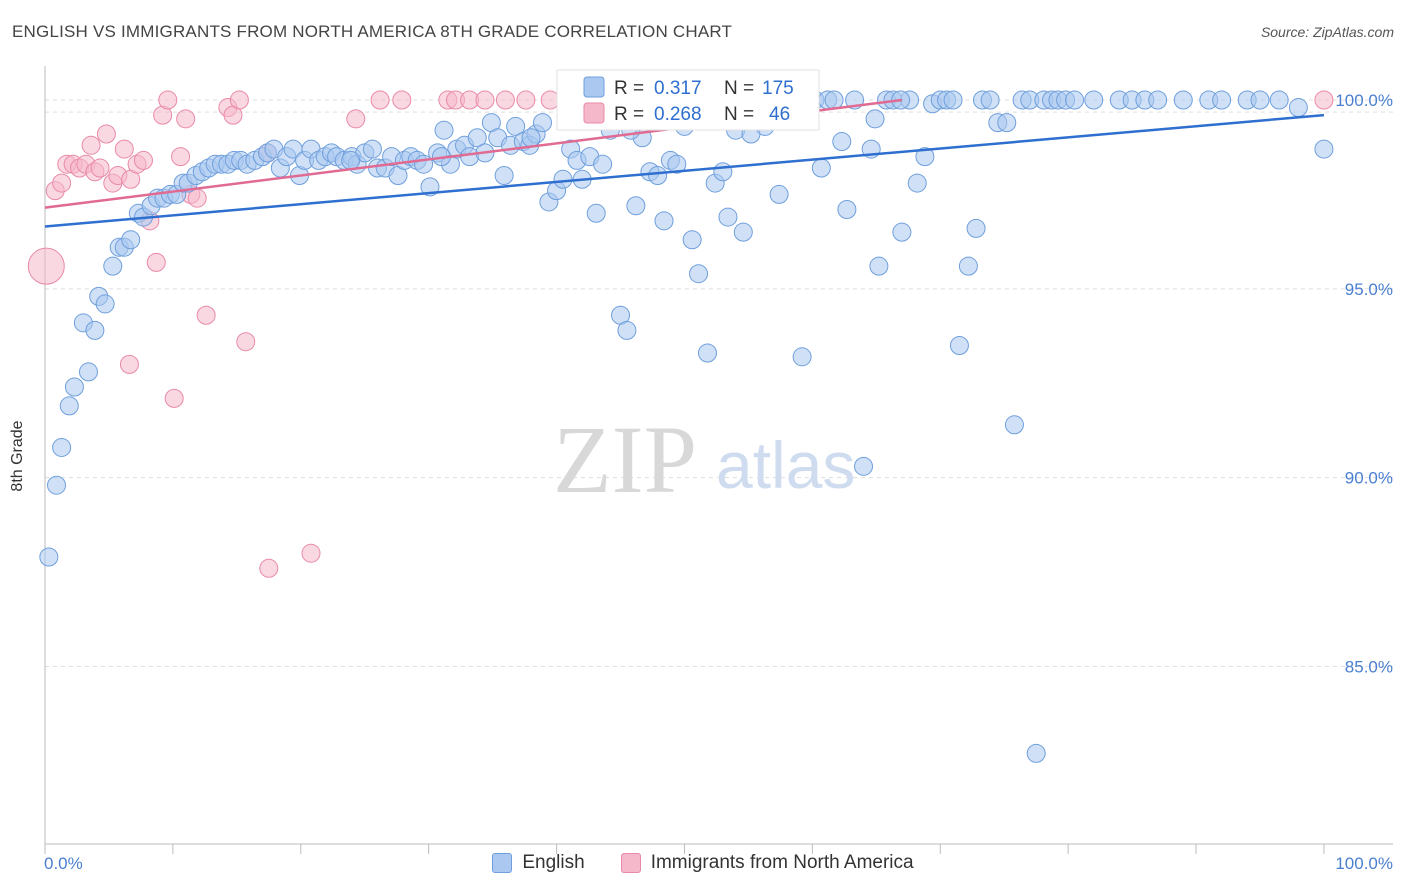  Describe the element at coordinates (704, 459) in the screenshot. I see `watermark: ZIP atlas` at that location.